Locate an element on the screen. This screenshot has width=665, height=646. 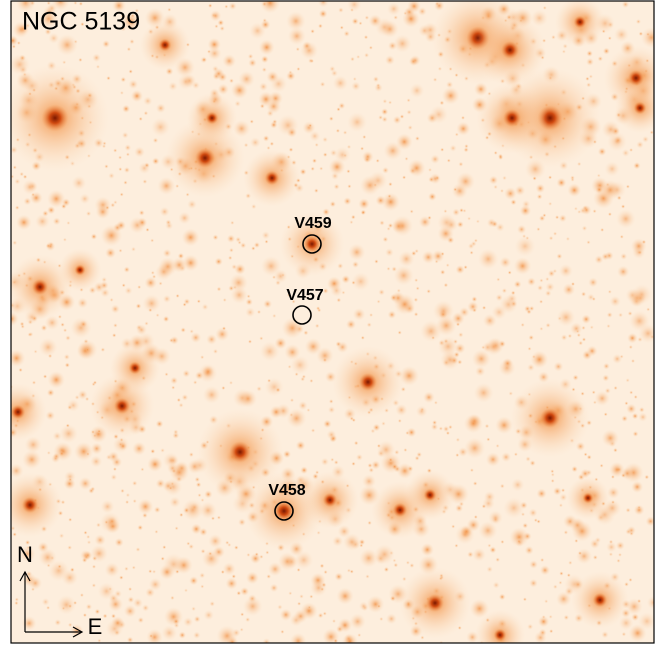
bright-star-core is located at coordinates (636, 78).